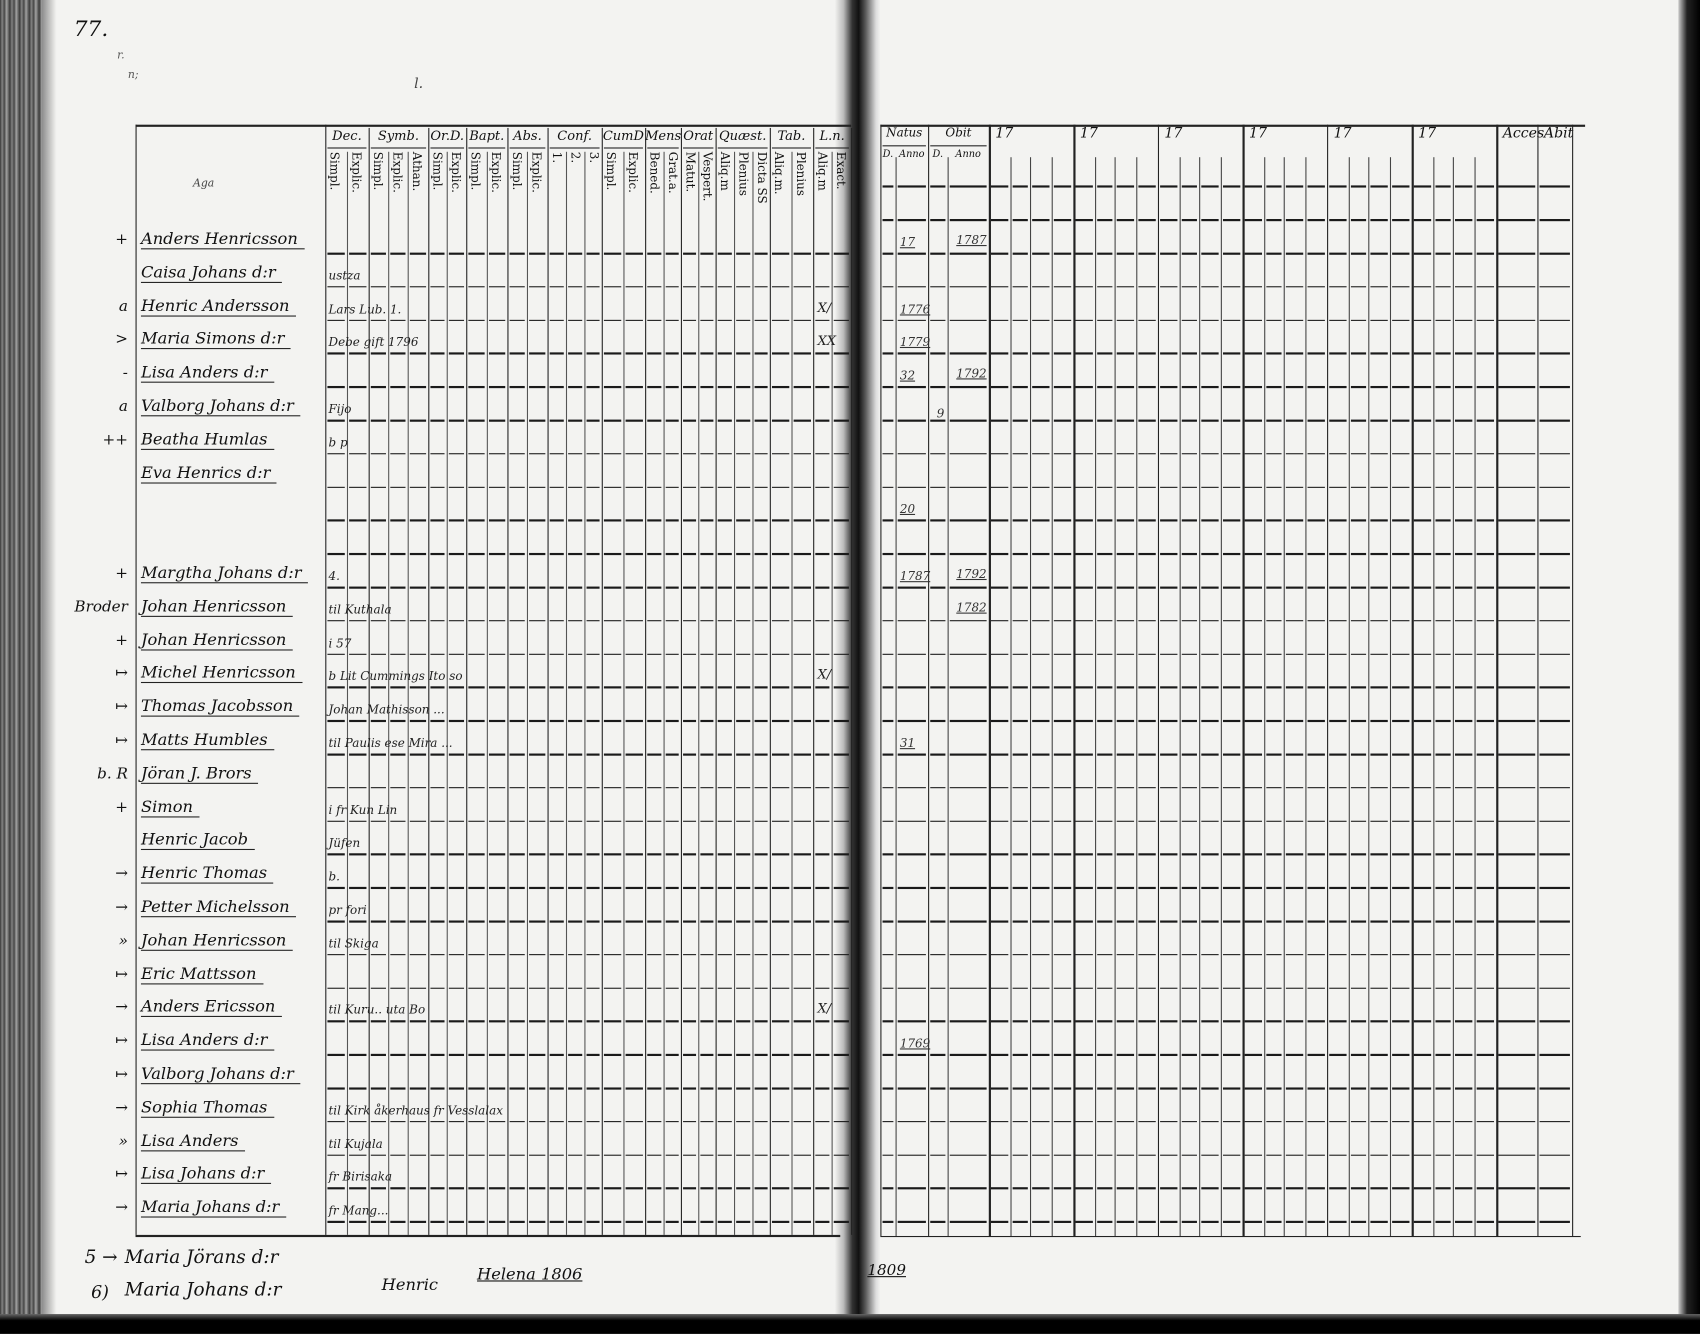 This screenshot has height=1334, width=1700. What do you see at coordinates (437, 171) in the screenshot?
I see `column-subheader: Simpl.` at bounding box center [437, 171].